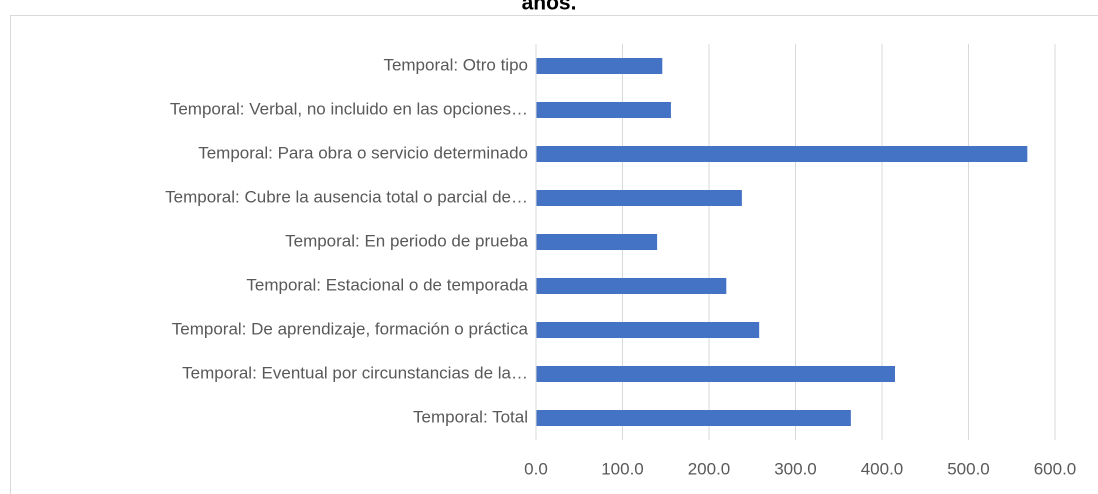 The image size is (1098, 494). What do you see at coordinates (470, 416) in the screenshot?
I see `y-tick-label: Temporal: Total` at bounding box center [470, 416].